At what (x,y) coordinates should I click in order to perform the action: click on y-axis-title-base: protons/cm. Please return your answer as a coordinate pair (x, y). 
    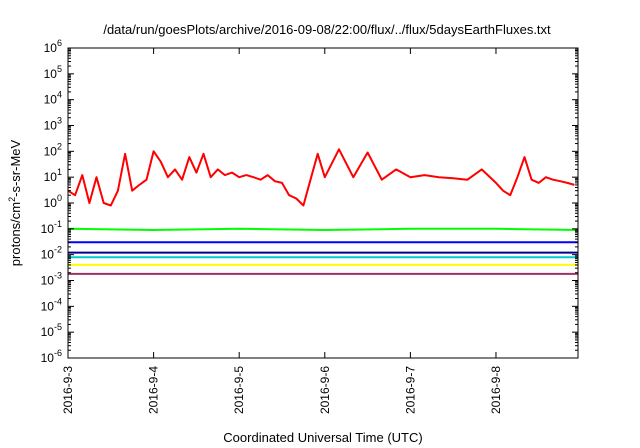
    Looking at the image, I should click on (15, 234).